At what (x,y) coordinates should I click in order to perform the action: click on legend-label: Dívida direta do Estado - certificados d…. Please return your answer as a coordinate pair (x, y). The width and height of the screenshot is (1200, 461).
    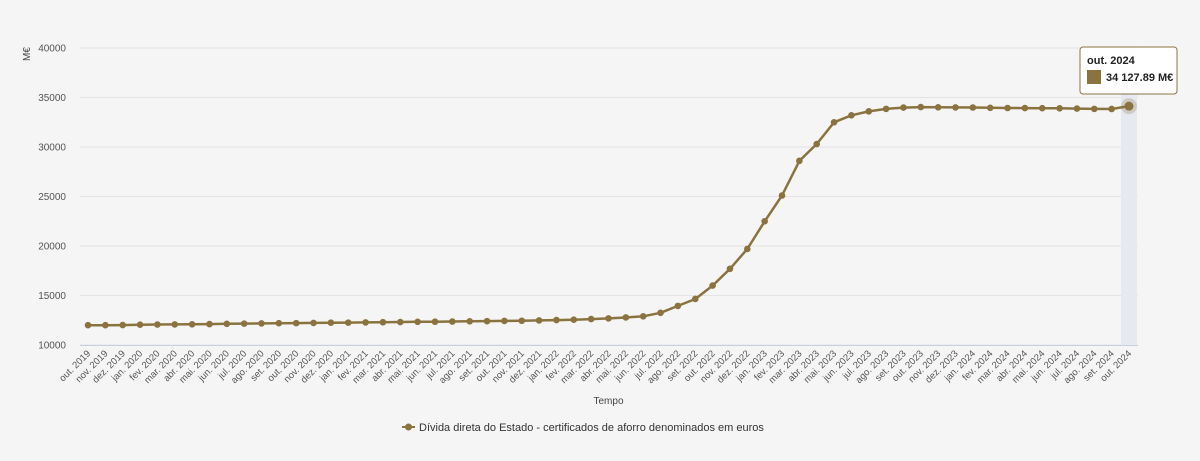
    Looking at the image, I should click on (591, 428).